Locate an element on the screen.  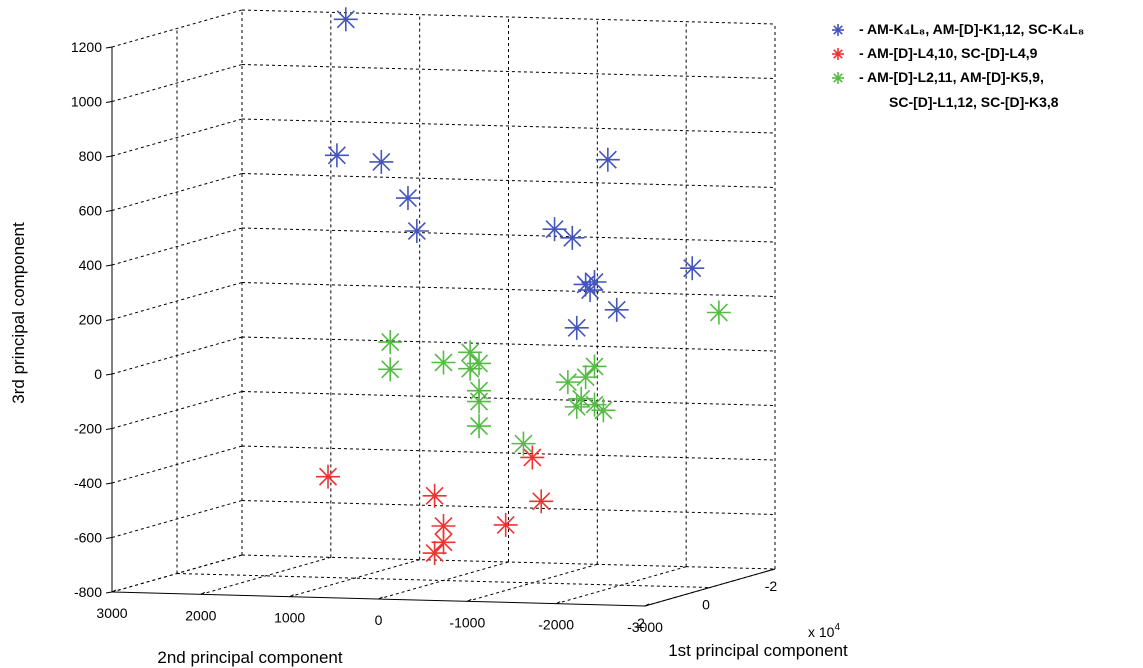
legend-label-series-1: - AM-K₄L₈, AM-[D]-K1,12, SC-K₄L₈ is located at coordinates (971, 29).